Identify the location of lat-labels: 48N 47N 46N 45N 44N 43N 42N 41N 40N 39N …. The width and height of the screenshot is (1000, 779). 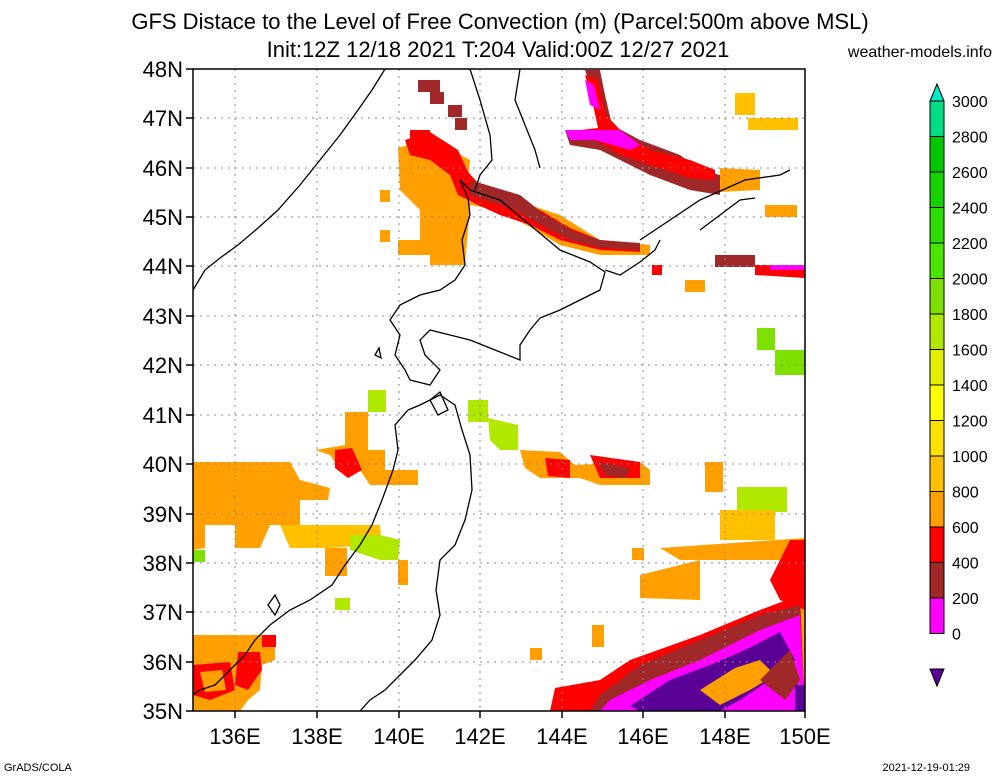
(163, 390).